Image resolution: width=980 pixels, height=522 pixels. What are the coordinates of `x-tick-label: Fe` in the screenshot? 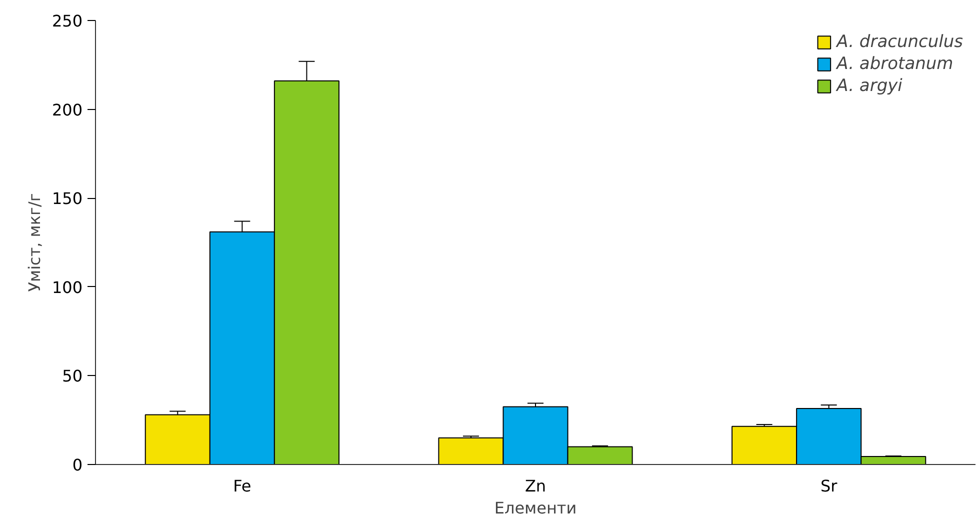 It's located at (242, 486).